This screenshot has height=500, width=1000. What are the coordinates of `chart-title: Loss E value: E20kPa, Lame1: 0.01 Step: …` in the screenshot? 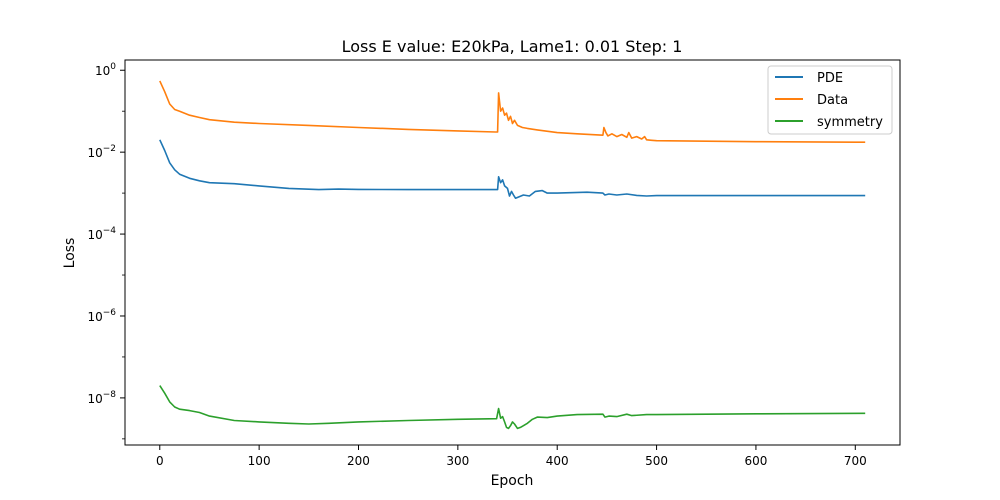 It's located at (512, 46).